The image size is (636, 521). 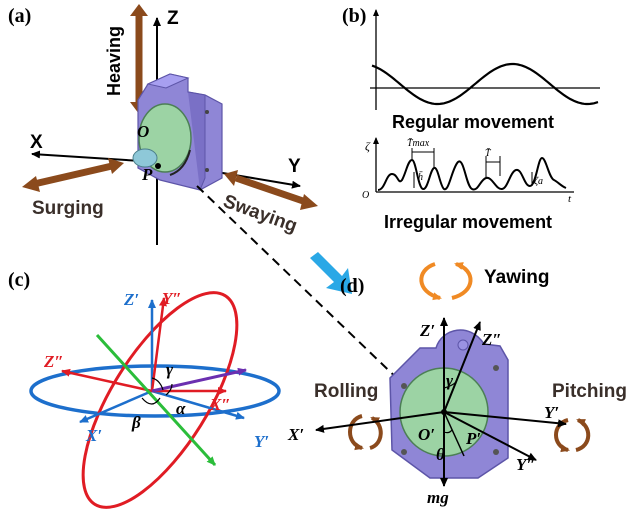 I want to click on d-y1-label: Y′, so click(x=551, y=412).